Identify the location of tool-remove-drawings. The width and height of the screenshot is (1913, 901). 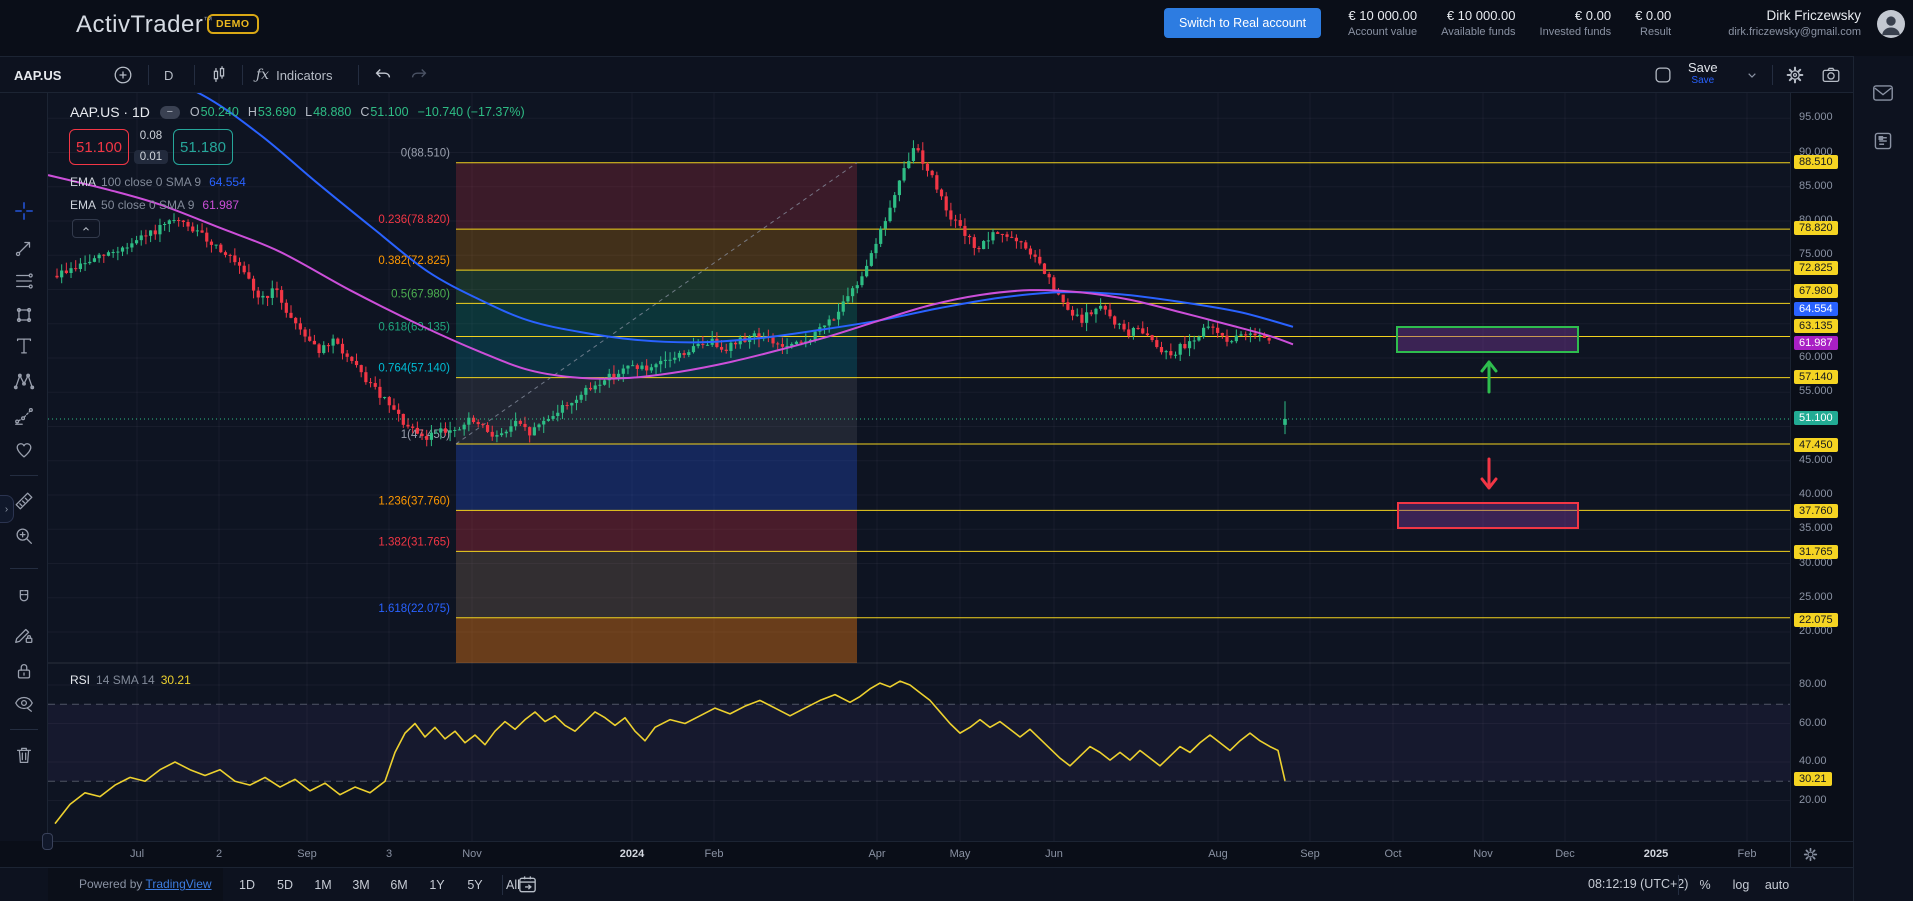
(24, 755).